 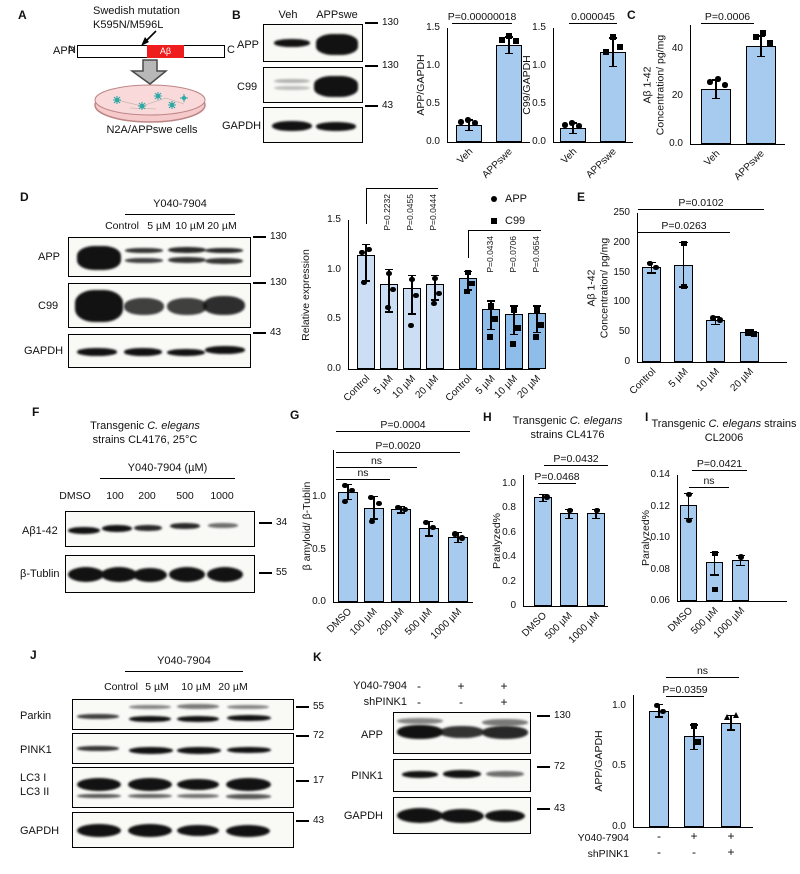 What do you see at coordinates (621, 272) in the screenshot?
I see `y-tick: 150` at bounding box center [621, 272].